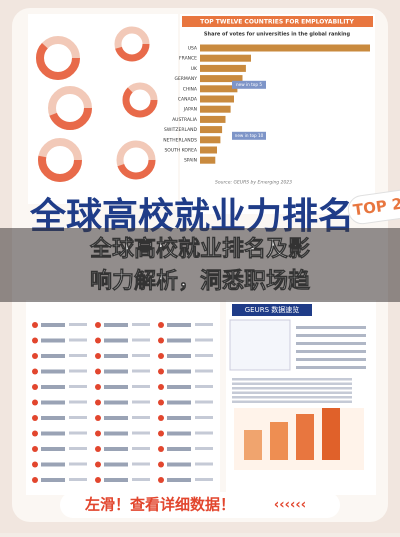 The width and height of the screenshot is (400, 537). I want to click on country-label: UK, so click(194, 69).